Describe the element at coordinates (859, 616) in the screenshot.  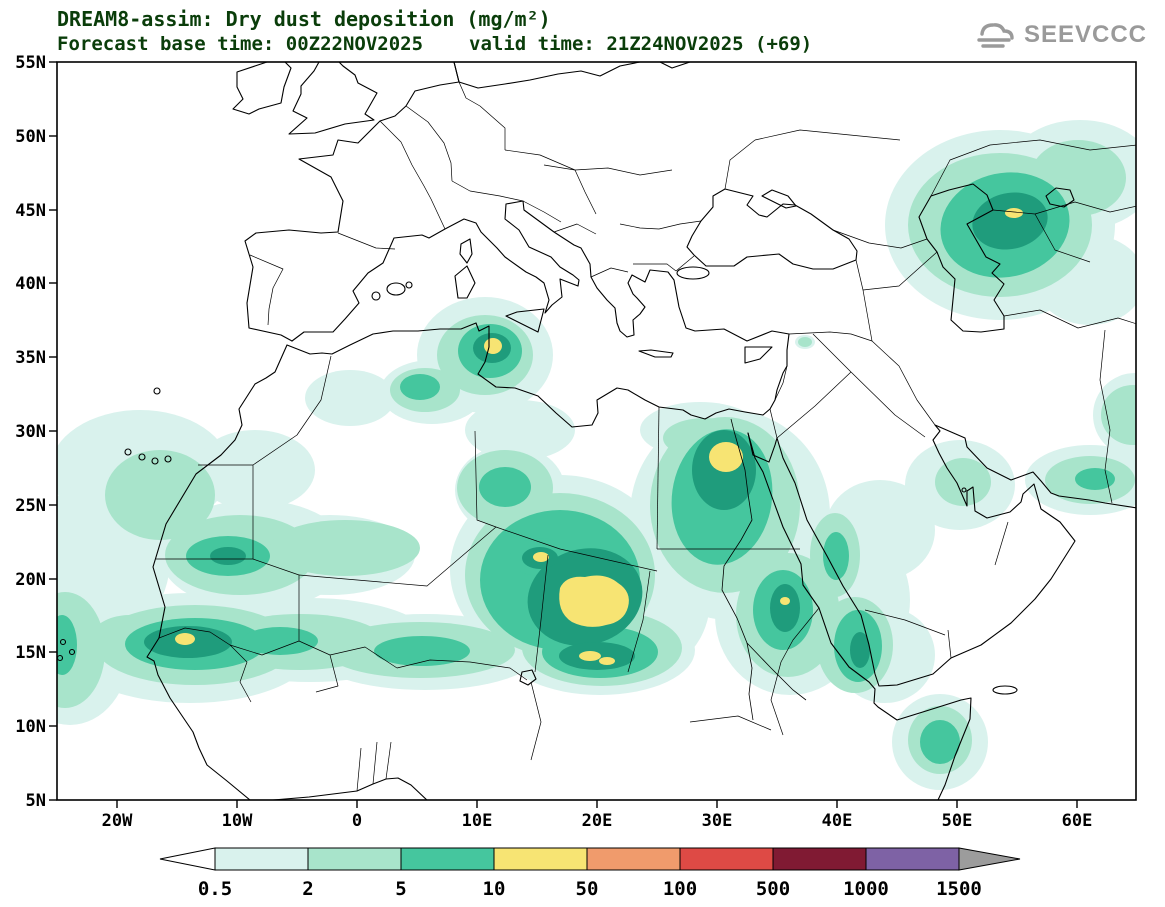
I see `coastline-redsea-africa-somalia` at that location.